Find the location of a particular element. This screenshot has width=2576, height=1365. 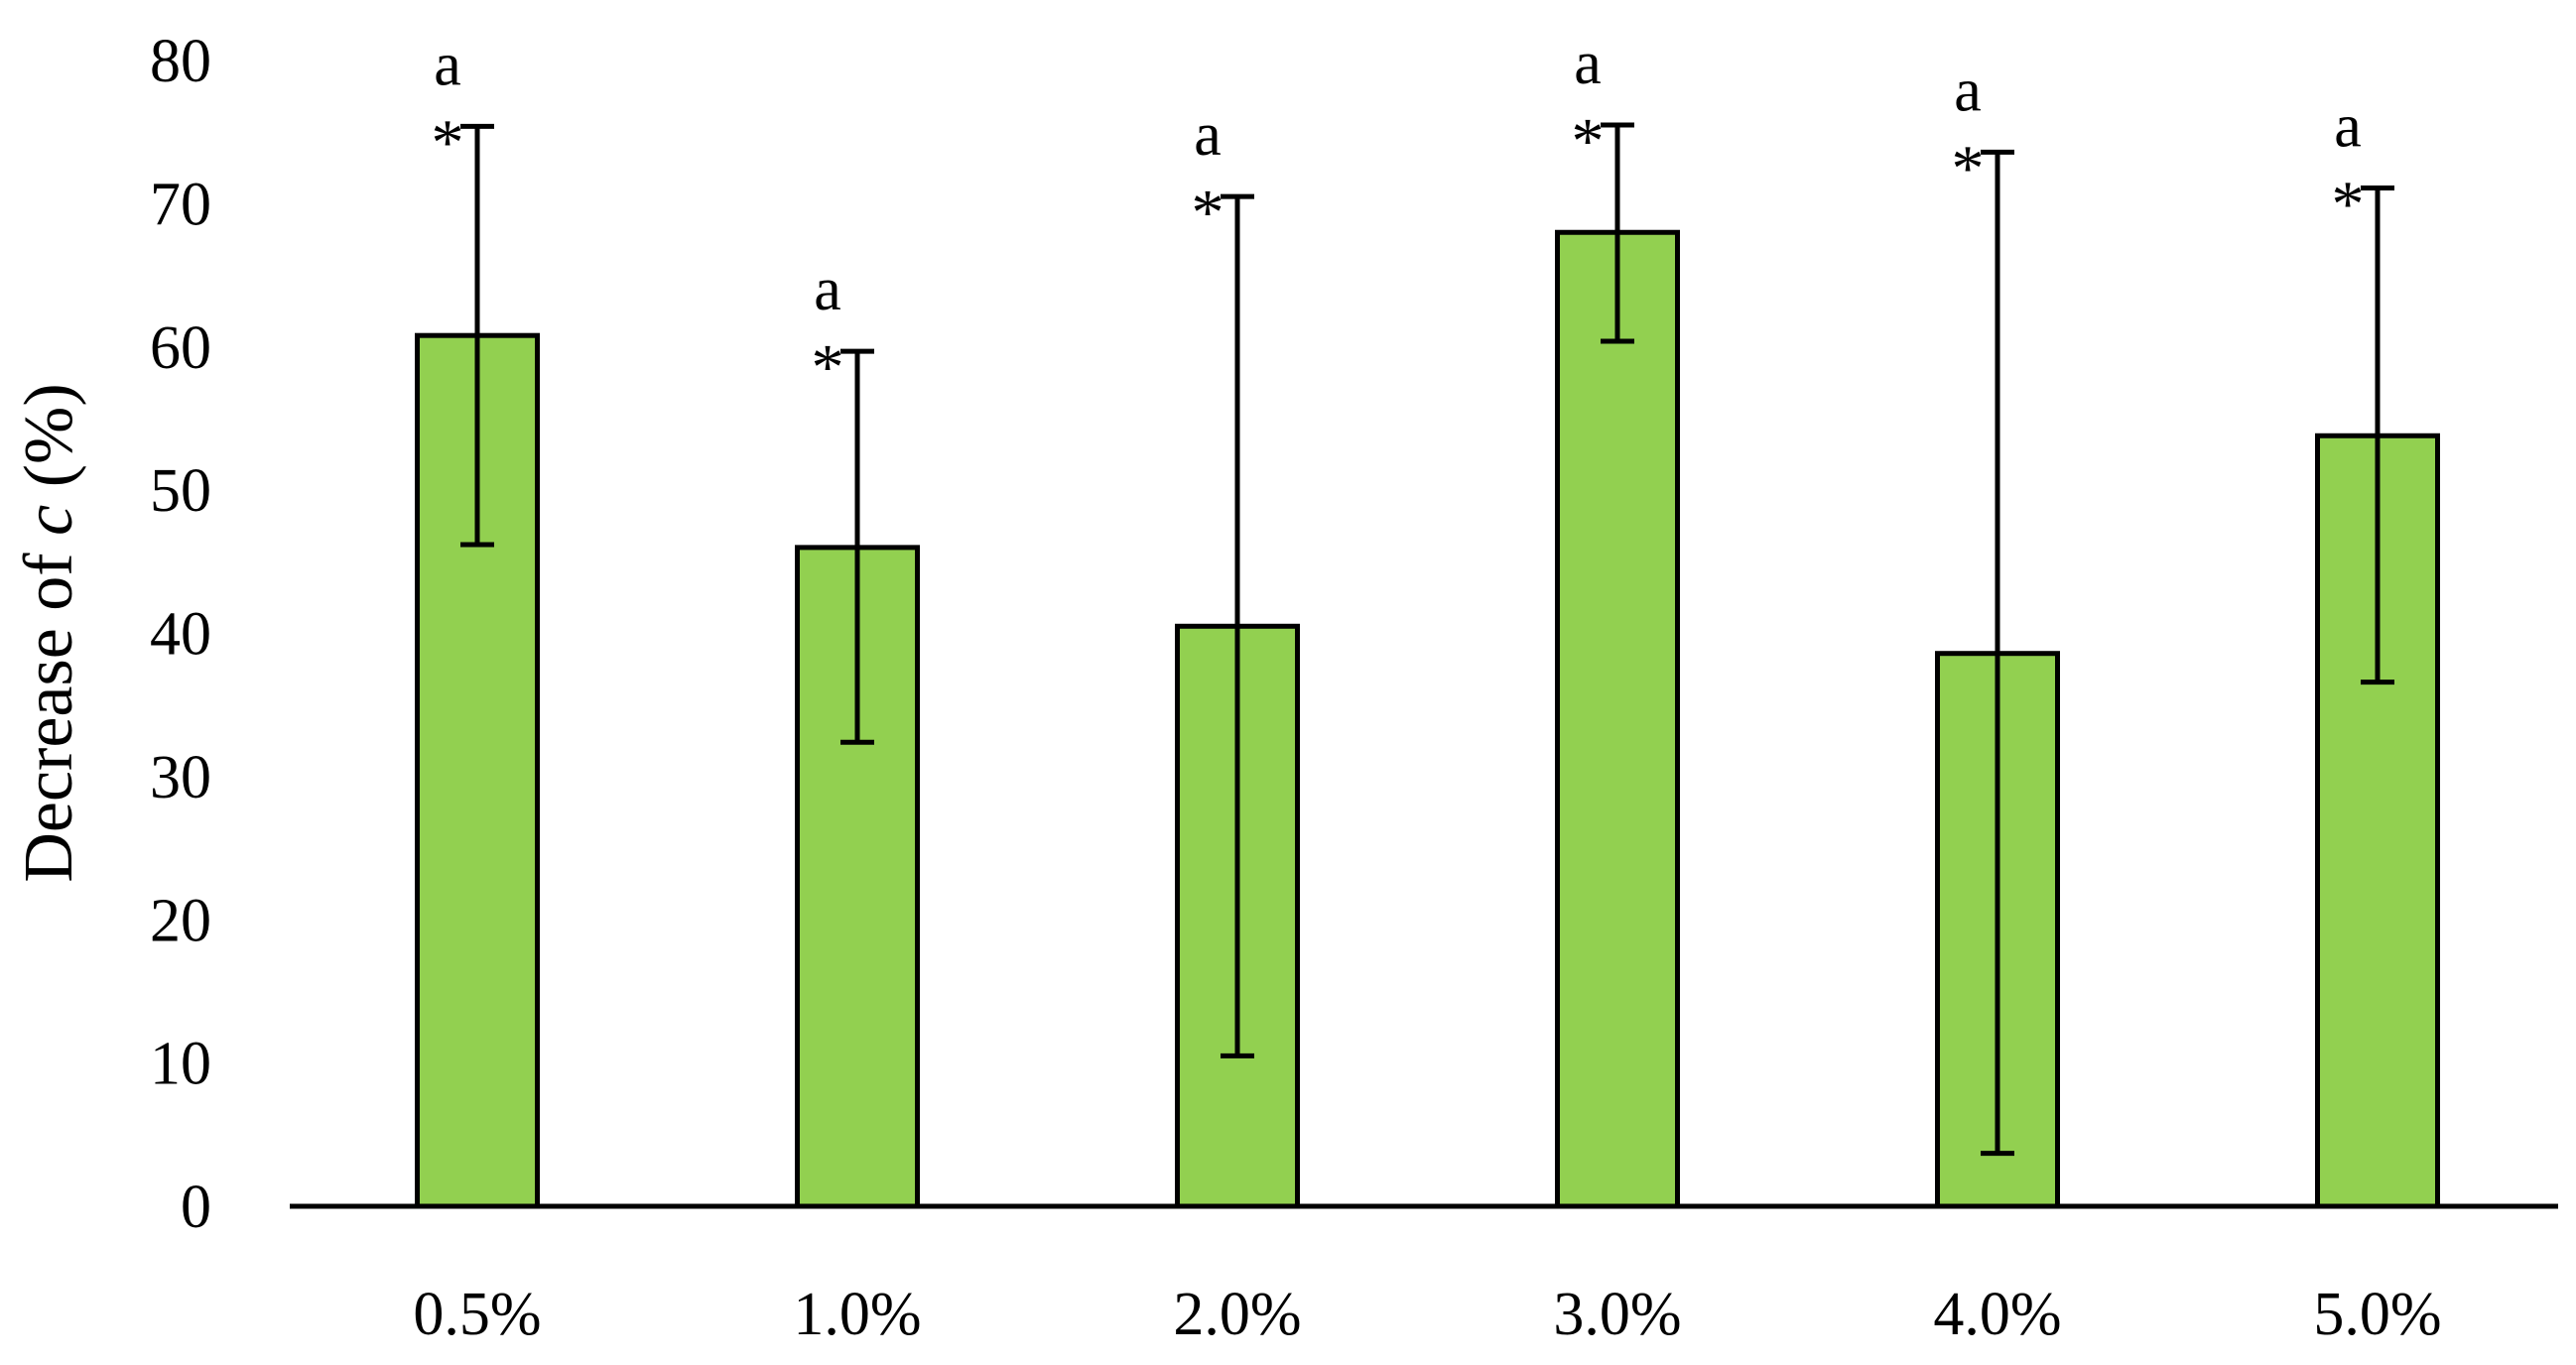

y-tick-label: 10 is located at coordinates (181, 1064).